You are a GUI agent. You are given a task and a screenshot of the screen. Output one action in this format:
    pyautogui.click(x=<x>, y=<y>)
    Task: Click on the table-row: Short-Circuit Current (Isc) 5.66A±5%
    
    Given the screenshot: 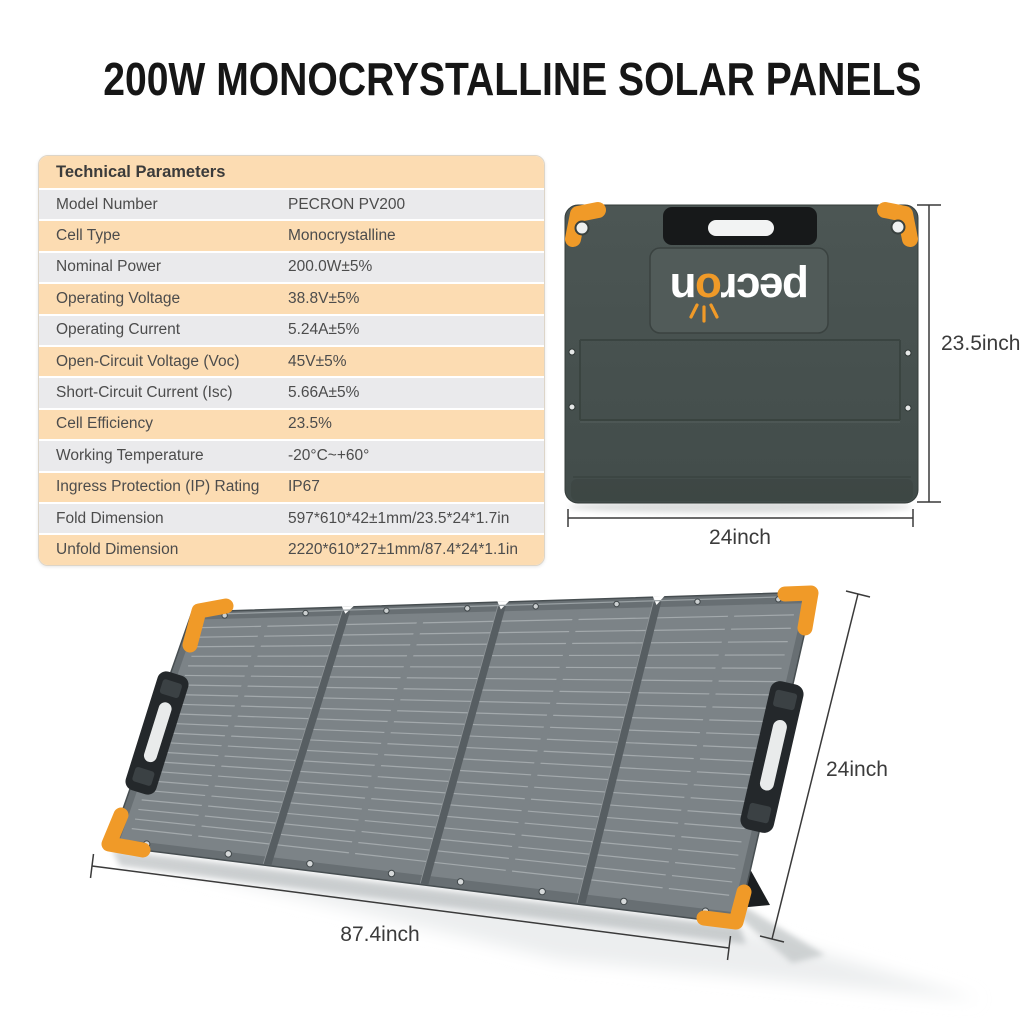 What is the action you would take?
    pyautogui.click(x=291, y=393)
    